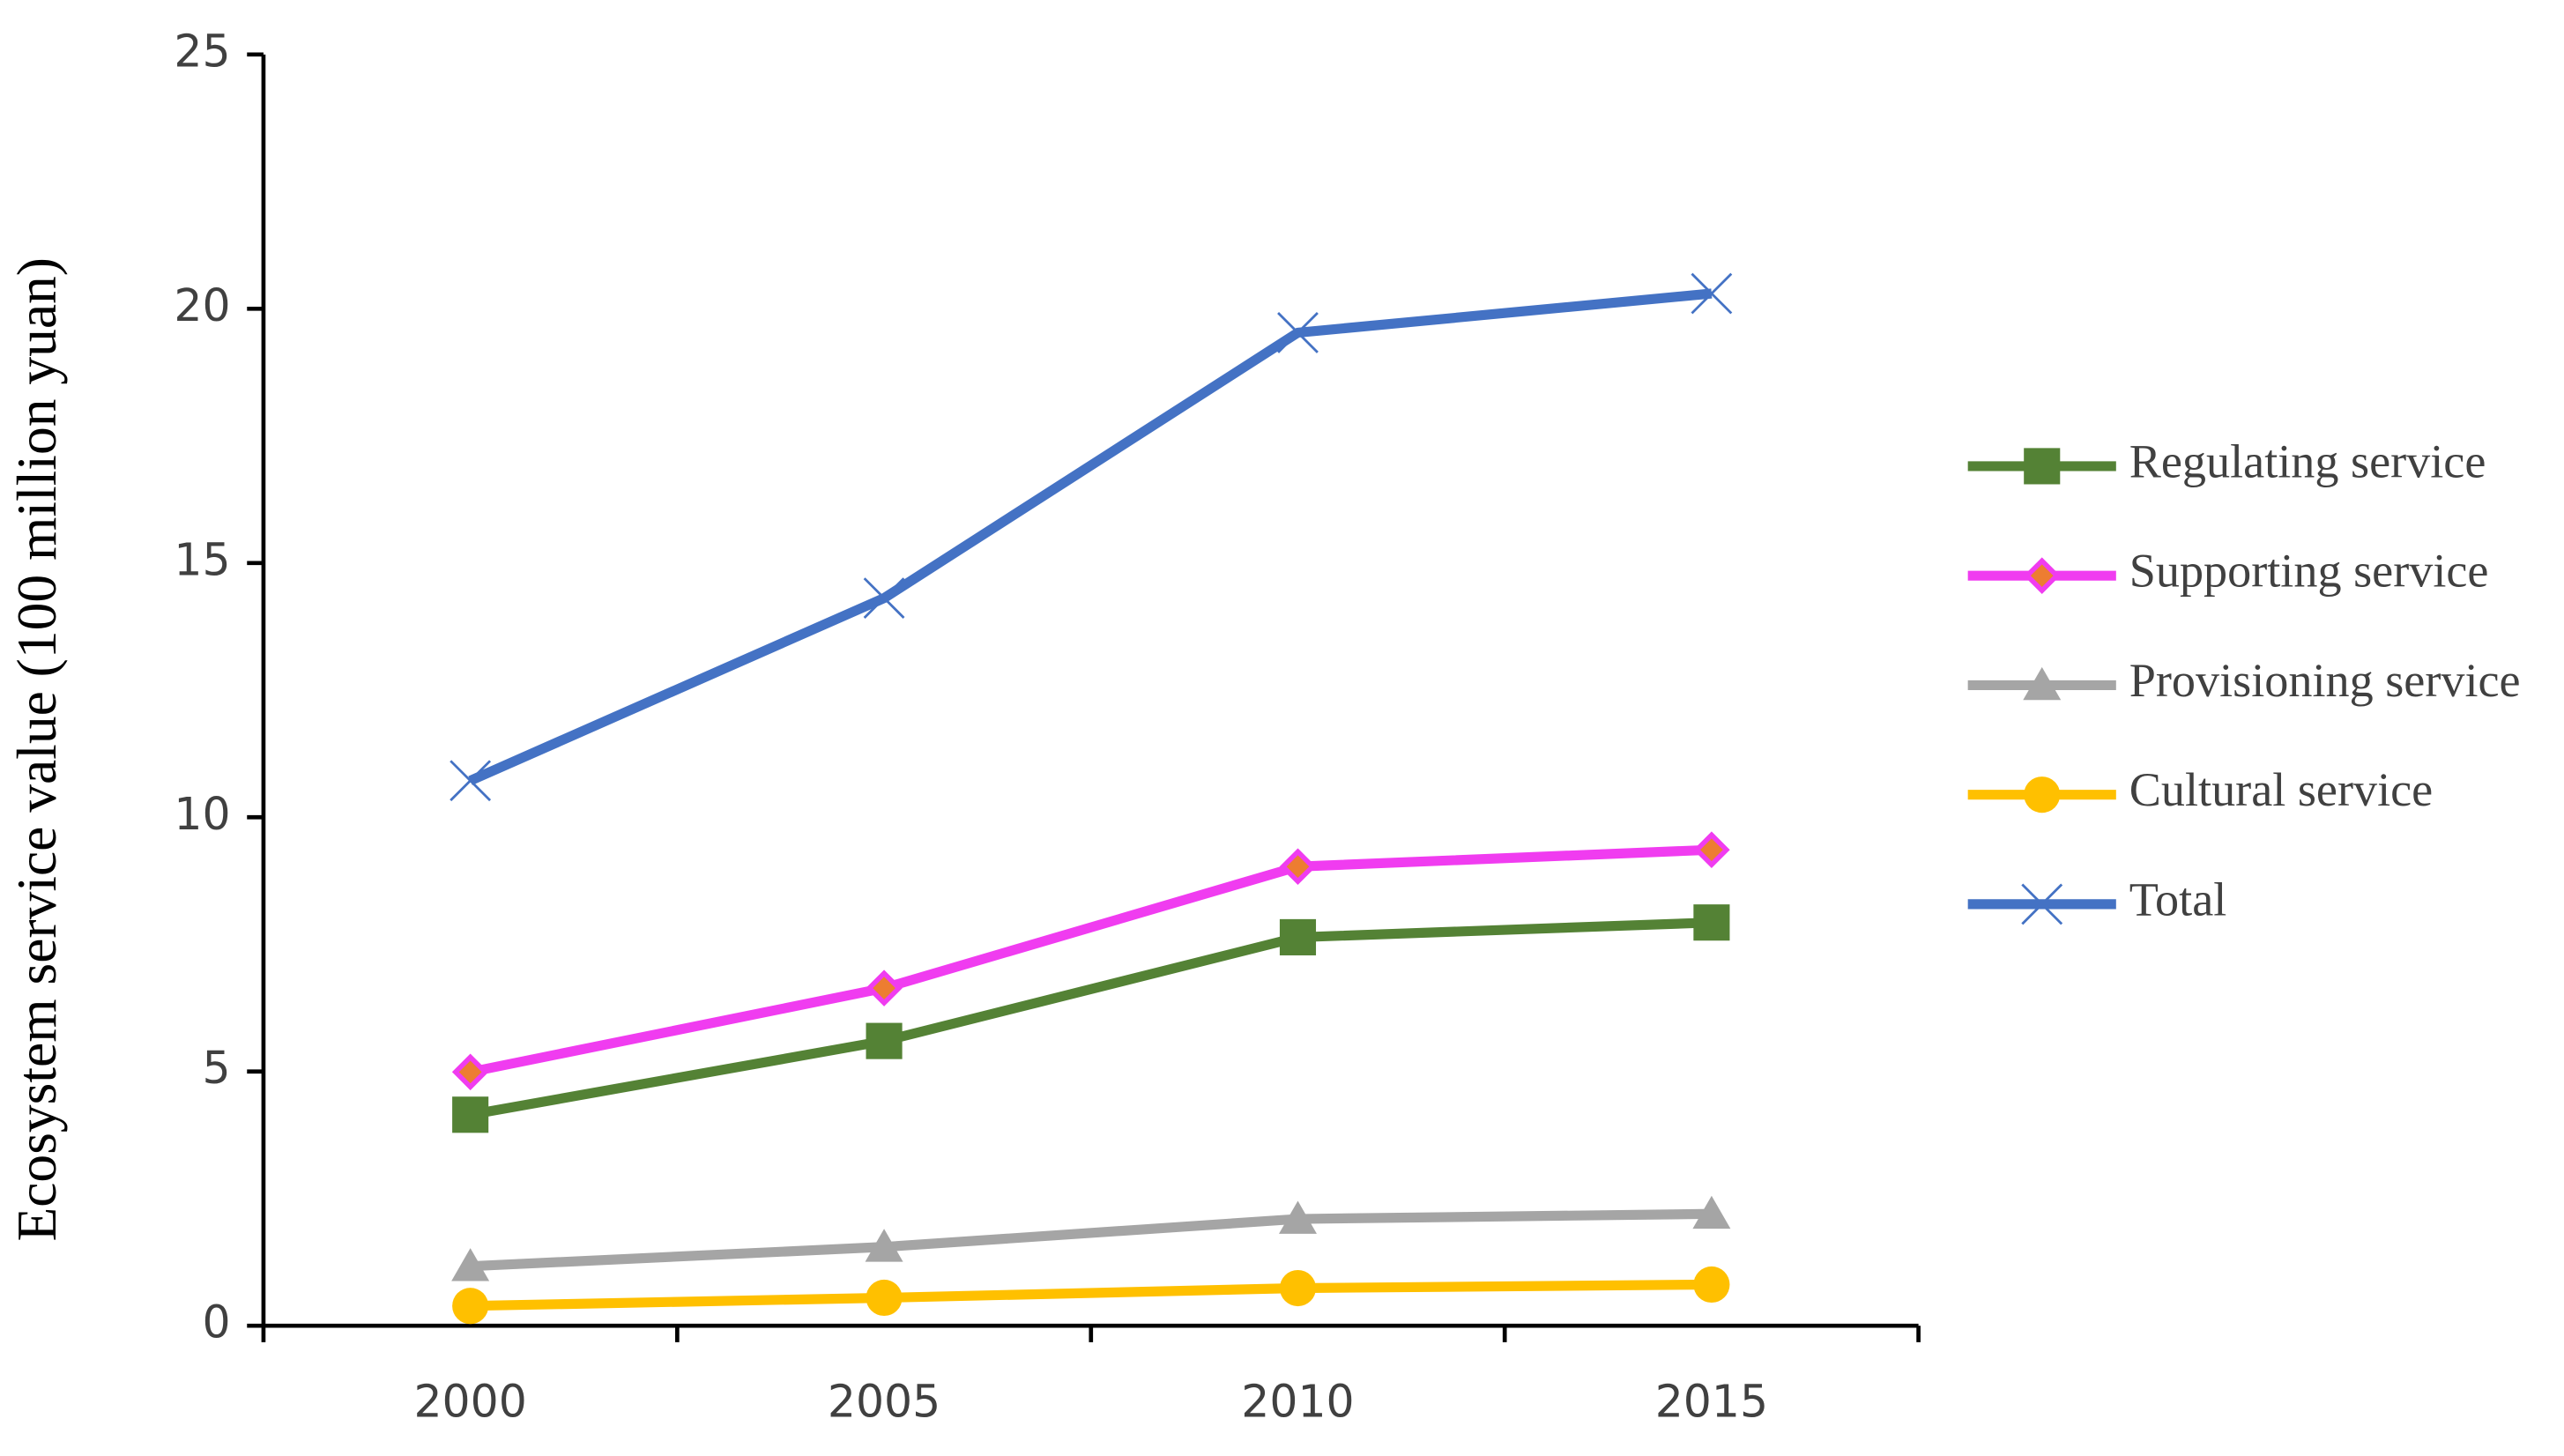 Image resolution: width=2564 pixels, height=1456 pixels. I want to click on y-tick-label: 0, so click(216, 1322).